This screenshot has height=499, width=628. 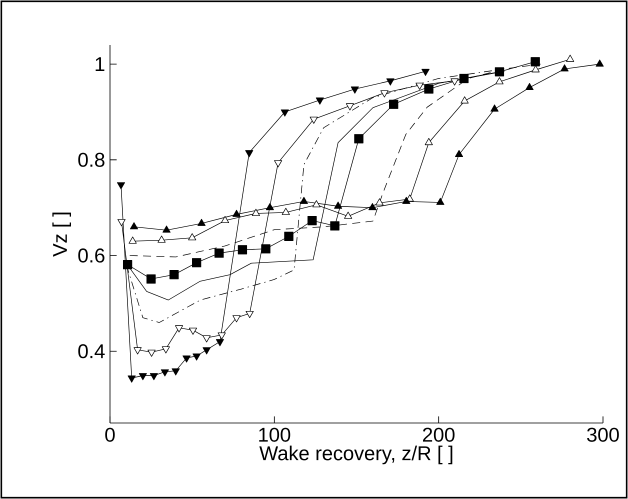 What do you see at coordinates (91, 255) in the screenshot?
I see `y-tick-label: 0.6` at bounding box center [91, 255].